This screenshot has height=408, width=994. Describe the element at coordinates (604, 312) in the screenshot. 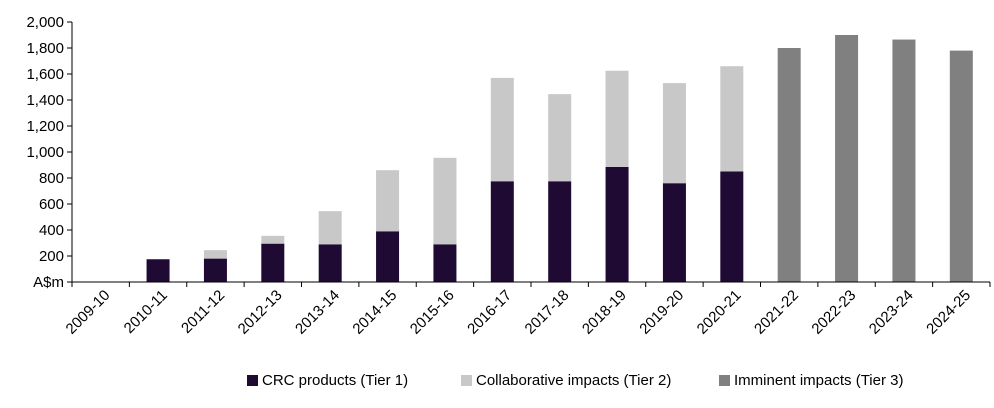

I see `x-tick-label: 2018-19` at that location.